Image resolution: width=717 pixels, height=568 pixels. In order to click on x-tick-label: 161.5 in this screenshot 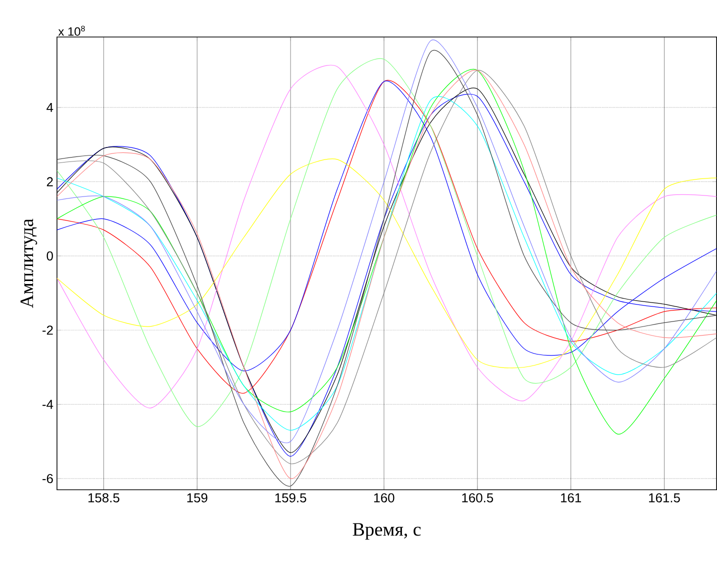, I will do `click(664, 498)`.